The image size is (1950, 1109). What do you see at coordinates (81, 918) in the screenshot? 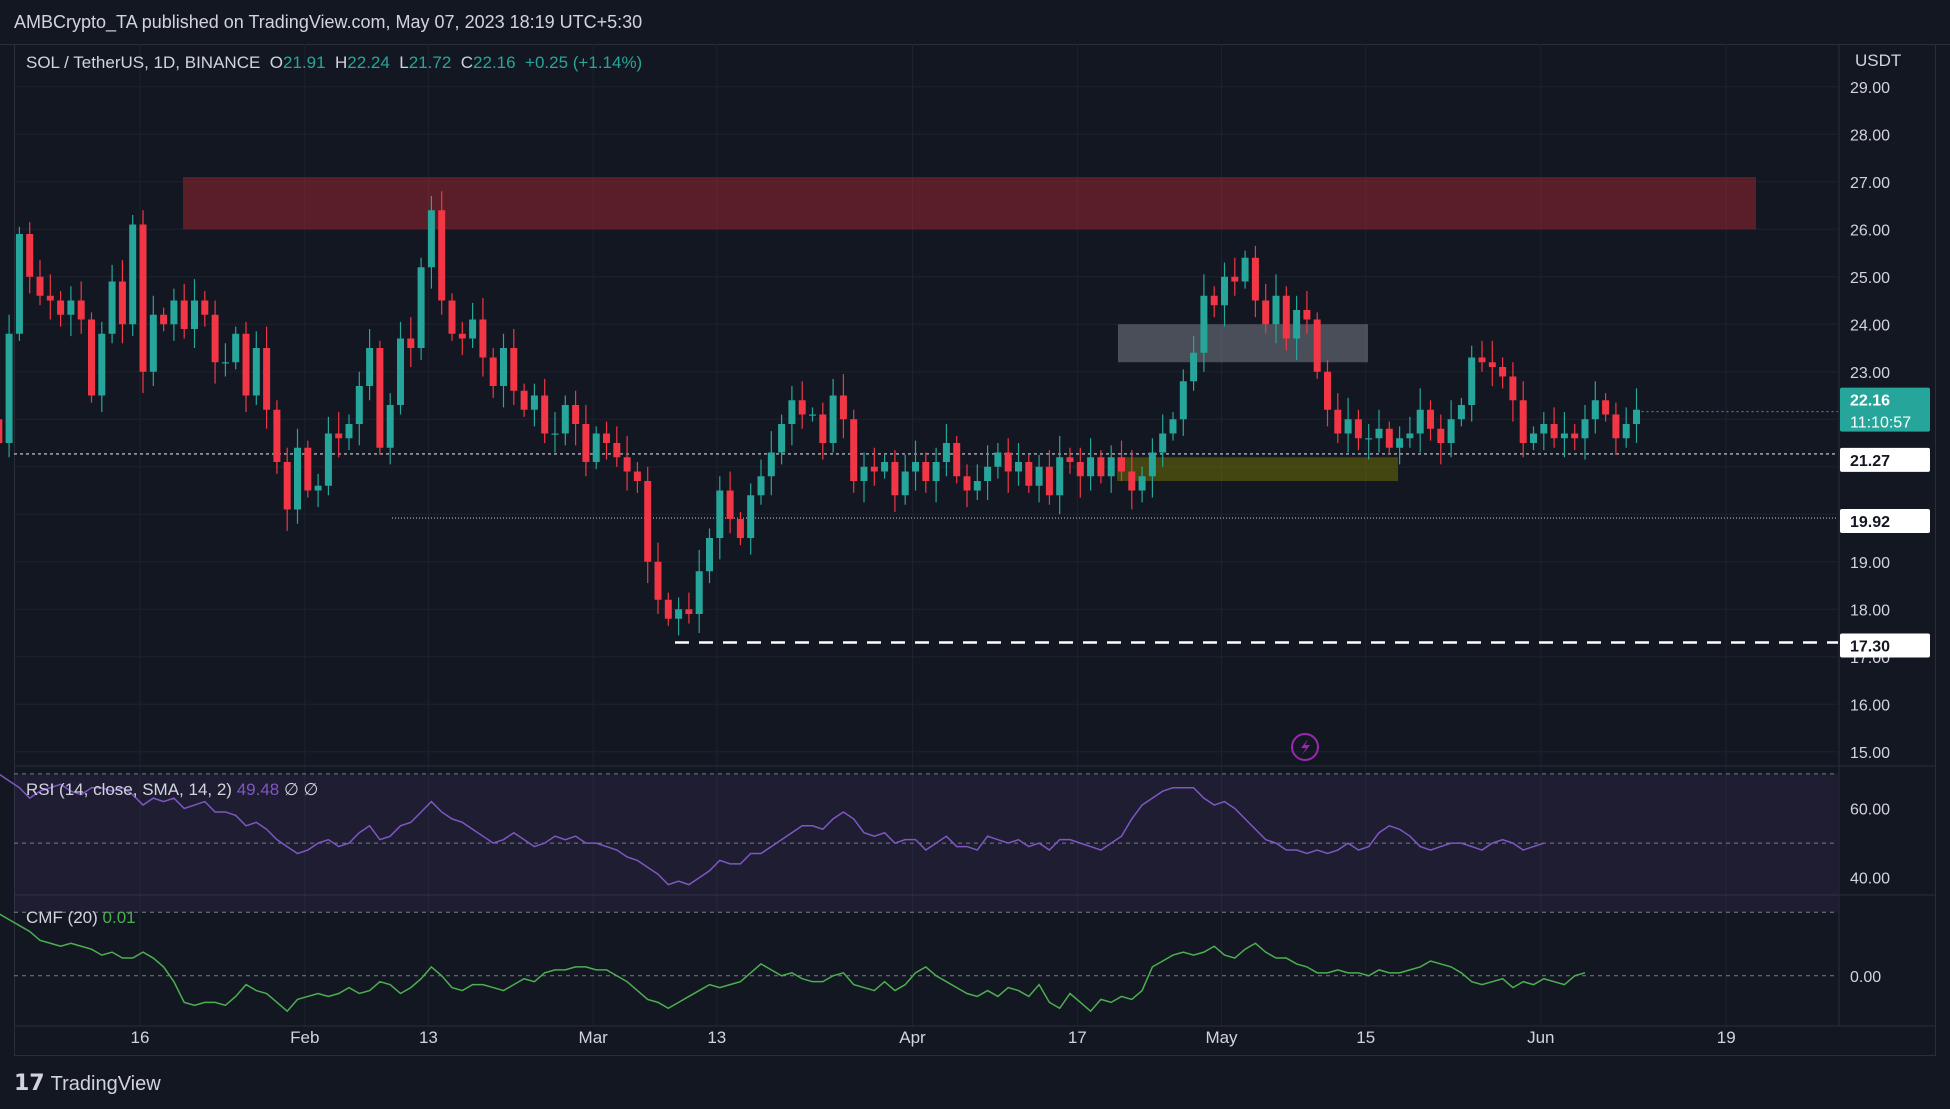
I see `cmf-legend: CMF (20) 0.01` at bounding box center [81, 918].